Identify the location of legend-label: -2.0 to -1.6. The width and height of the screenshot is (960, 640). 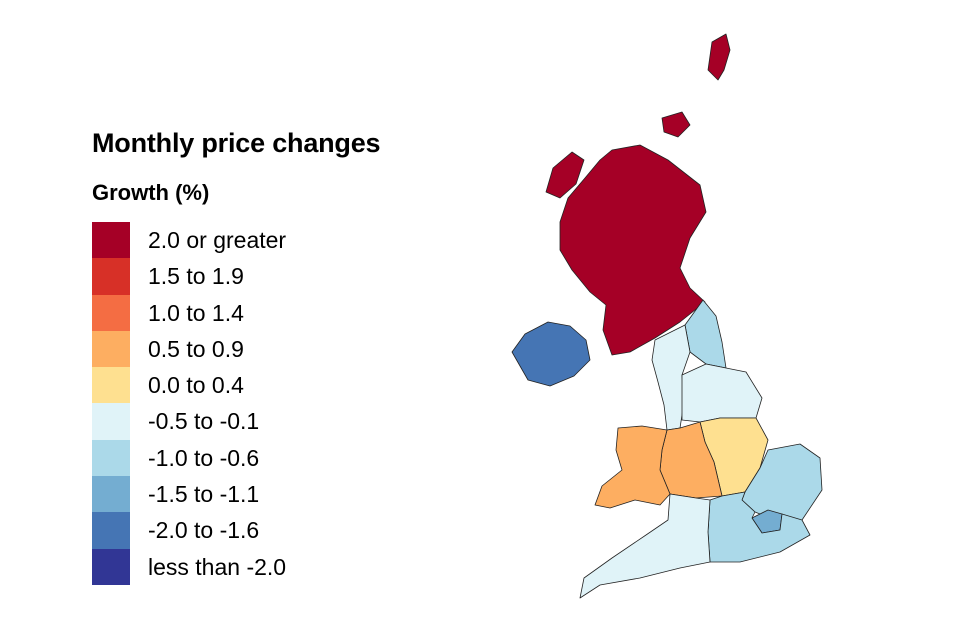
(204, 530).